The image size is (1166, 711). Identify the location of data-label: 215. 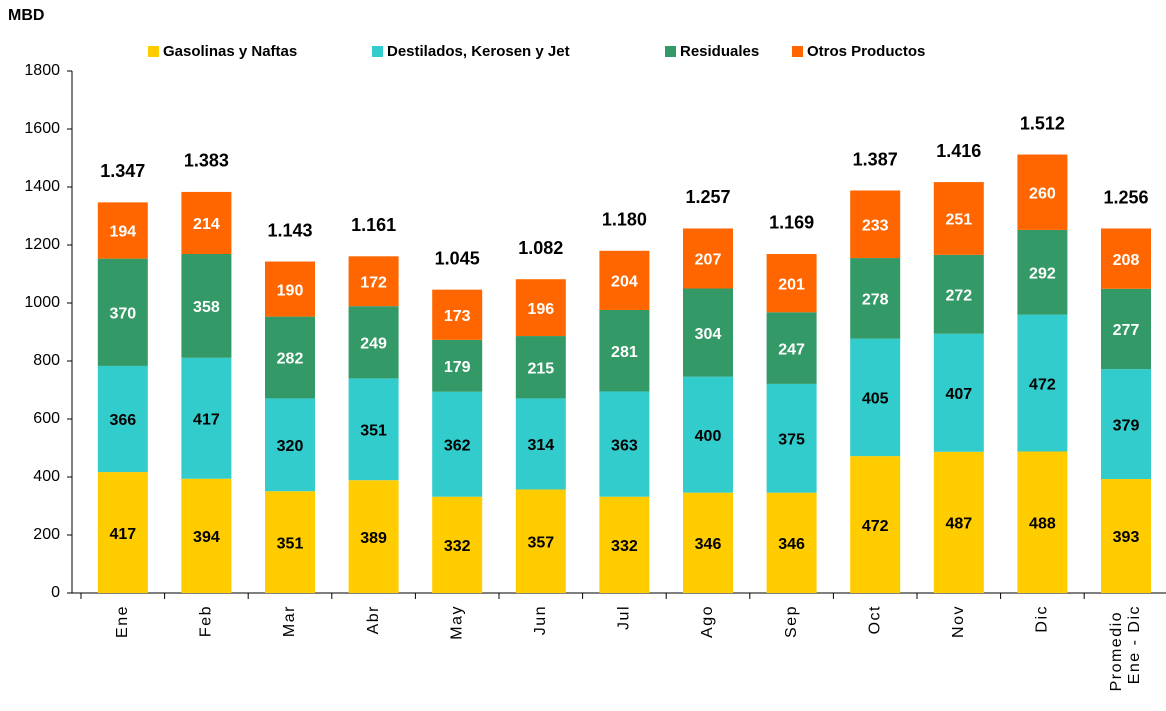
(540, 368).